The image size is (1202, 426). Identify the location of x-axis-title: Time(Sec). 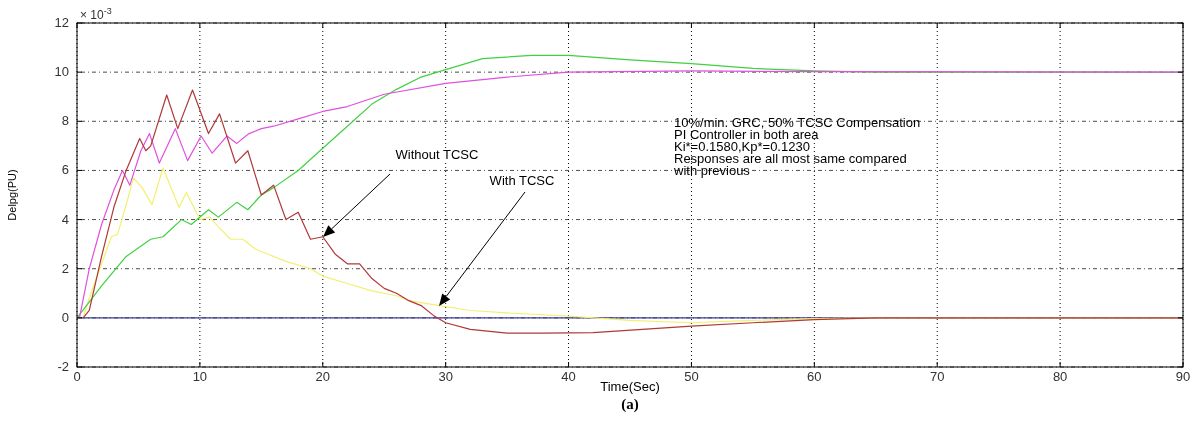
(630, 386).